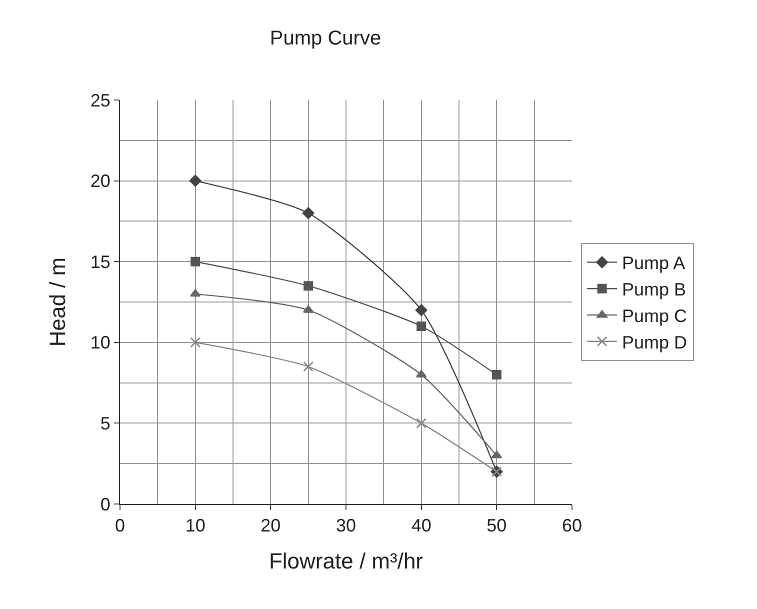  What do you see at coordinates (105, 424) in the screenshot?
I see `y-tick-label: 5` at bounding box center [105, 424].